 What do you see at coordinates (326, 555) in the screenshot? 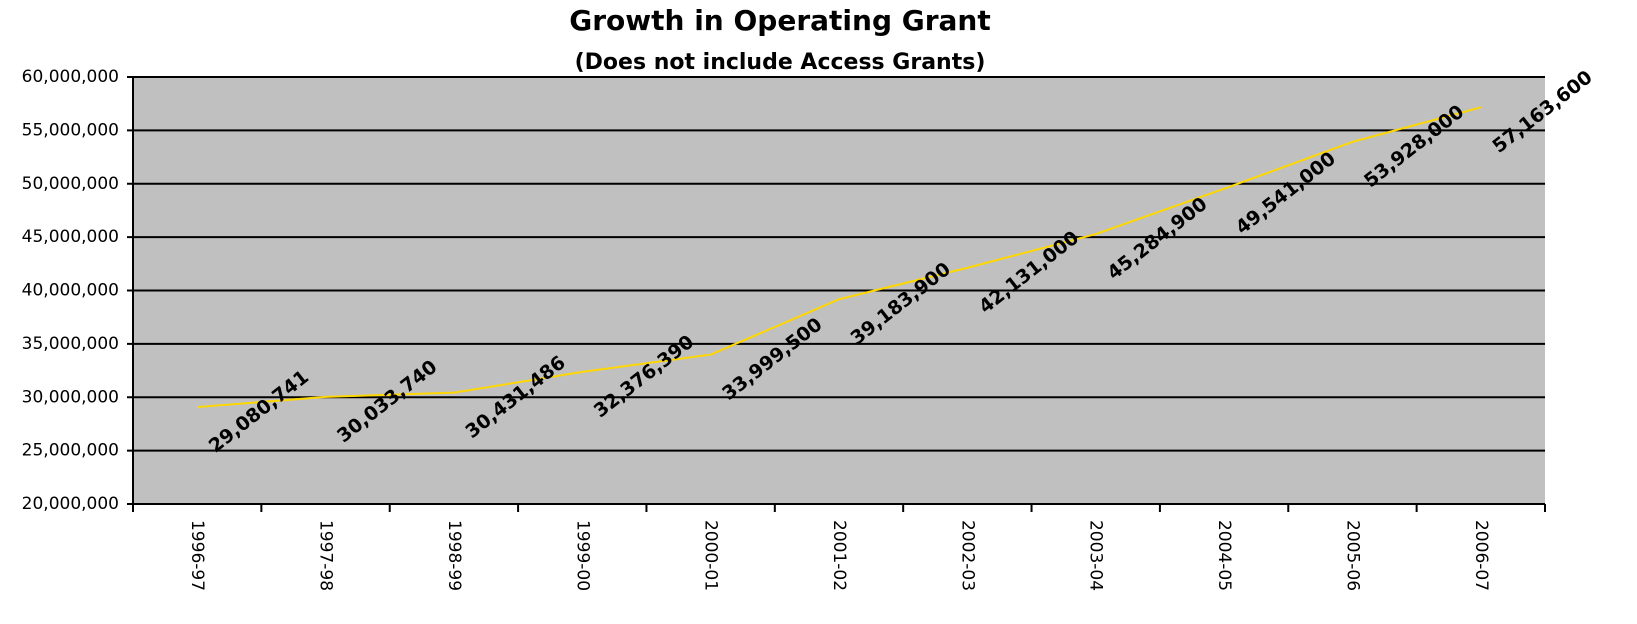
I see `x-tick-label: 1997-98` at bounding box center [326, 555].